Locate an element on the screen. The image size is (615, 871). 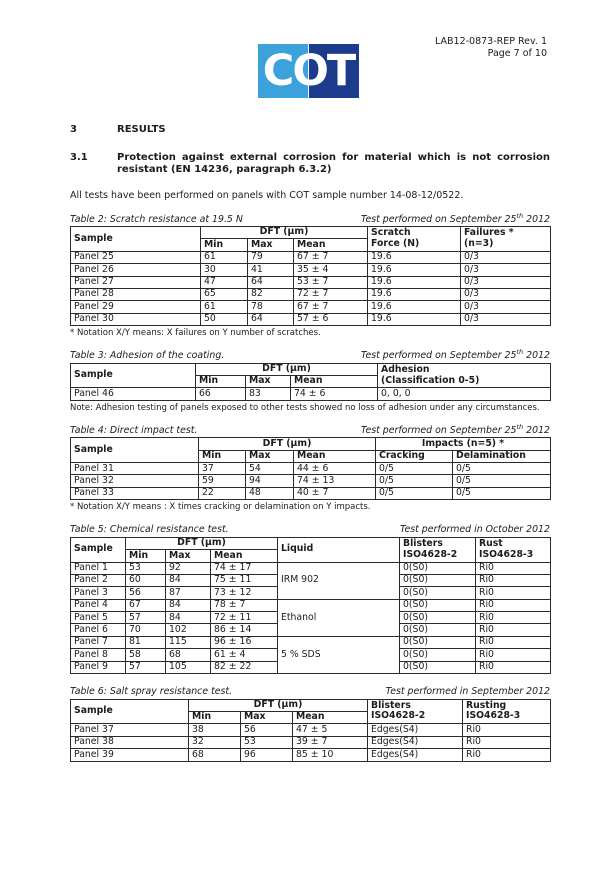
table-cell: 87 is located at coordinates (188, 593).